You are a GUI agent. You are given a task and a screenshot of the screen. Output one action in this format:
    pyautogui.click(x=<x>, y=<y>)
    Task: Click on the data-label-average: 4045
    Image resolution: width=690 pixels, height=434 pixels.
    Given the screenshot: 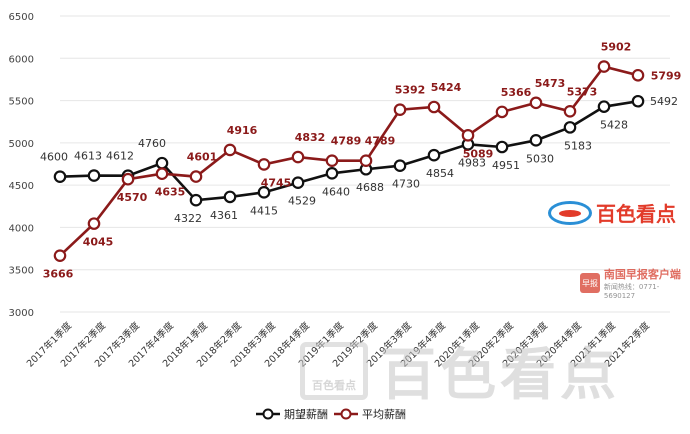 What is the action you would take?
    pyautogui.click(x=98, y=242)
    